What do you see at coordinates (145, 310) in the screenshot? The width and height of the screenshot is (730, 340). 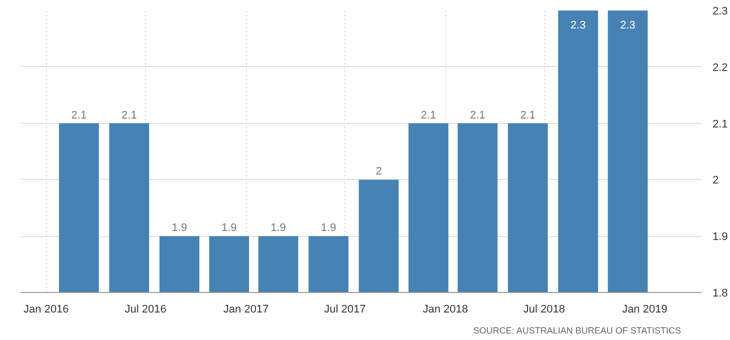 I see `x-tick-label: Jul 2016` at bounding box center [145, 310].